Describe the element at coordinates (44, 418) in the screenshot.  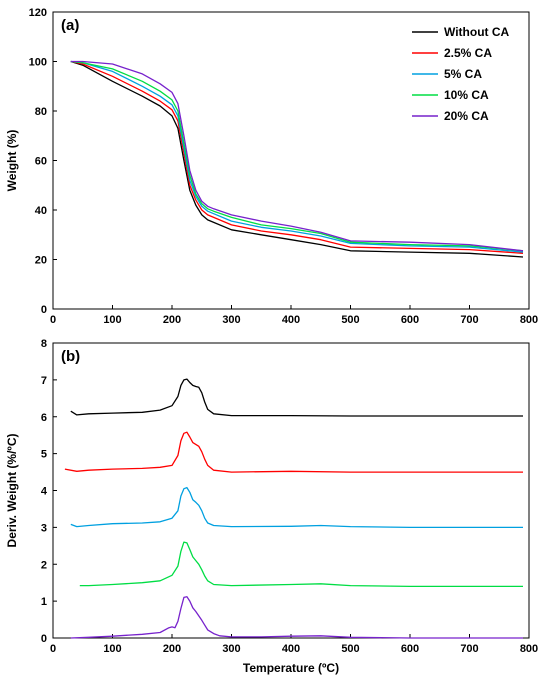
I see `y-tick-label: 6` at that location.